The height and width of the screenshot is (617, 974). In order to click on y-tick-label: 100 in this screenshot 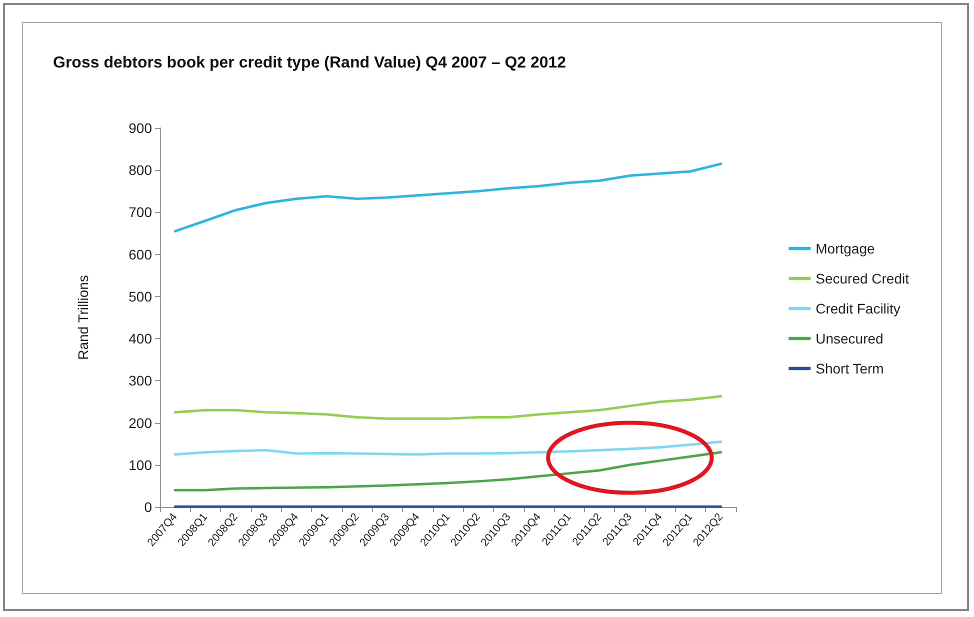, I will do `click(140, 464)`.